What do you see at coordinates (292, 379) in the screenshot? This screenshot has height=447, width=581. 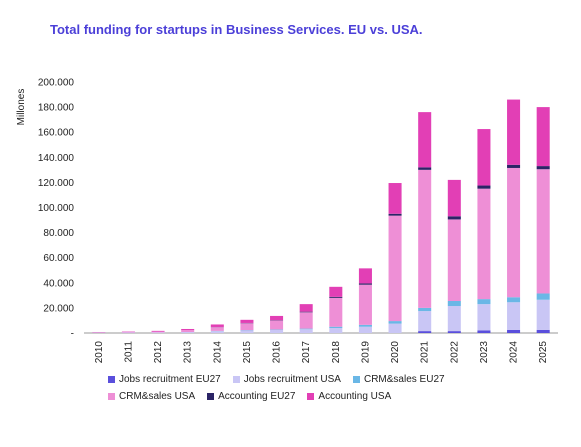 I see `legend-label: Jobs recruitment USA` at bounding box center [292, 379].